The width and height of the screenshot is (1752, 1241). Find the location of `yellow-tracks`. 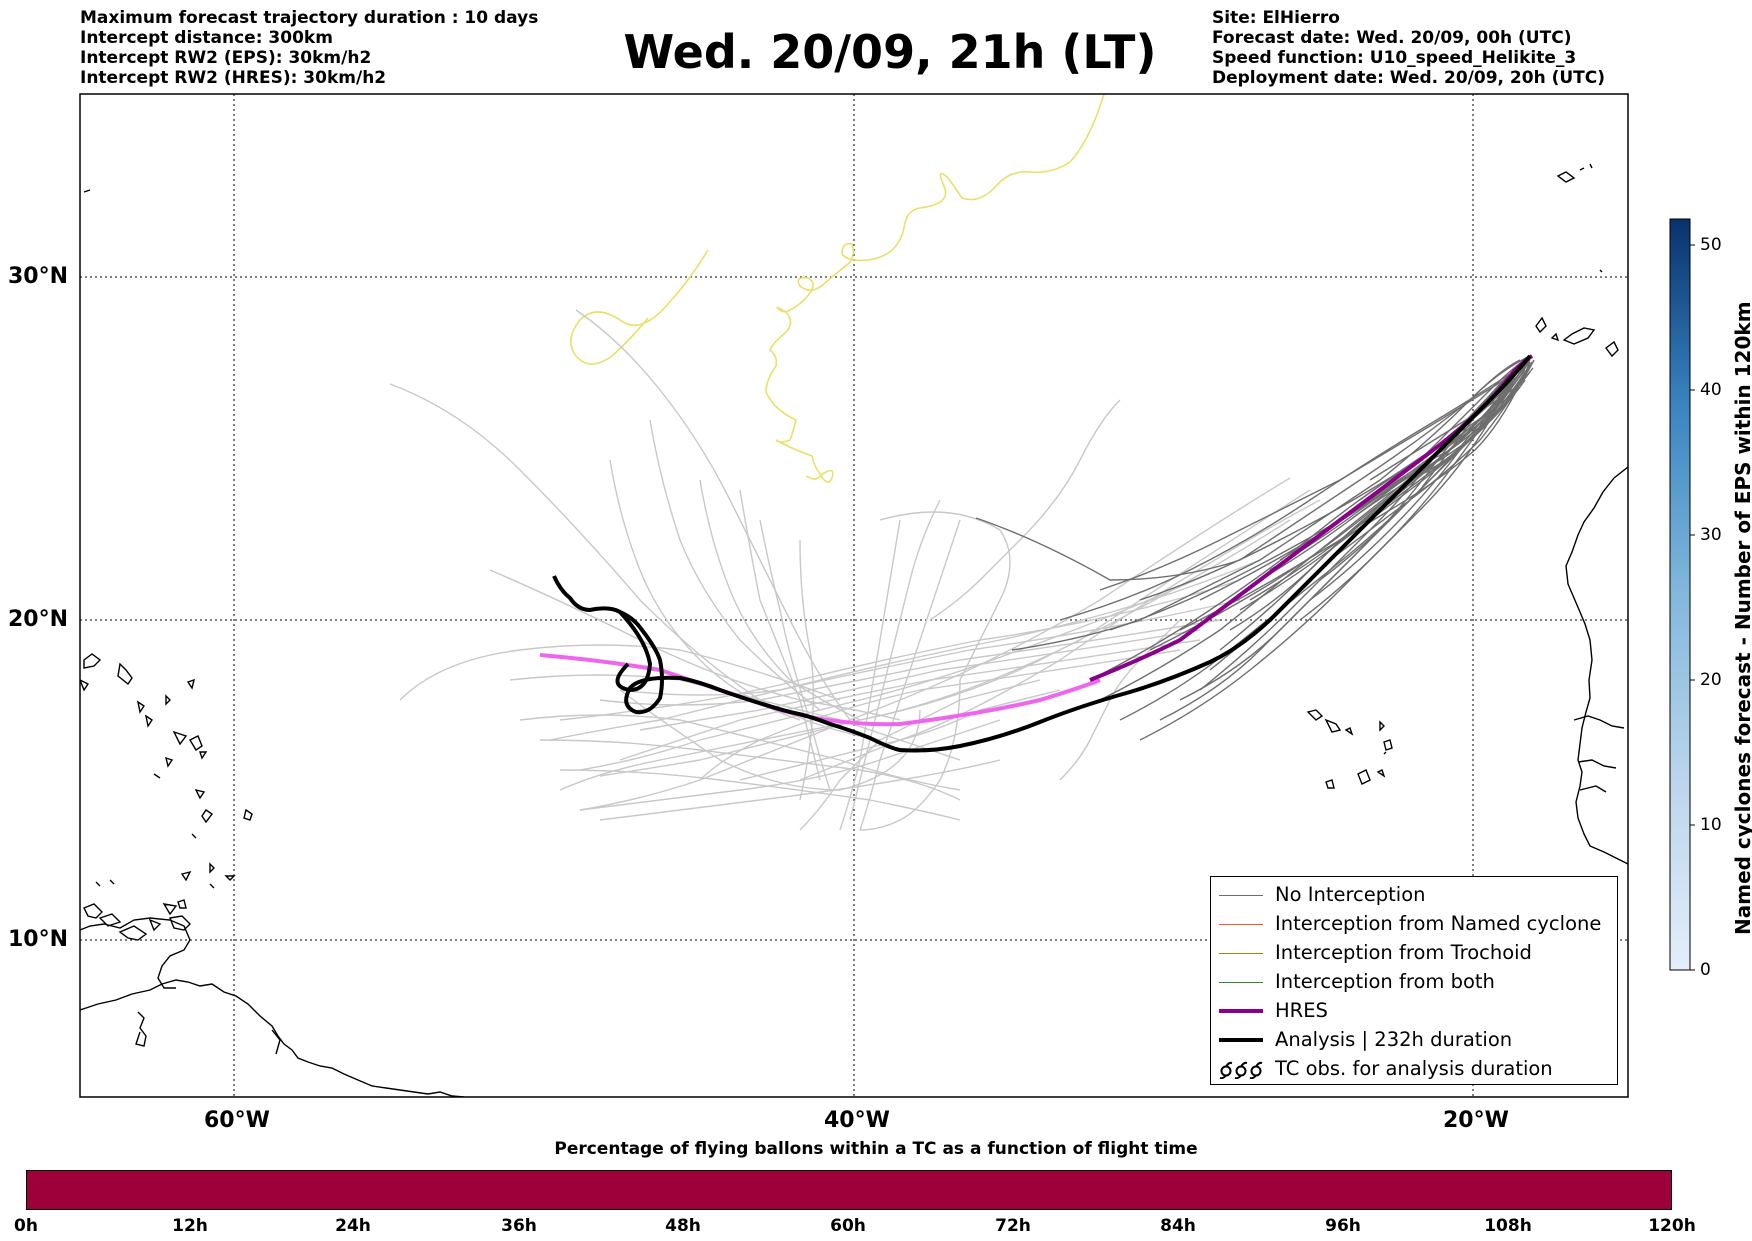

yellow-tracks is located at coordinates (837, 288).